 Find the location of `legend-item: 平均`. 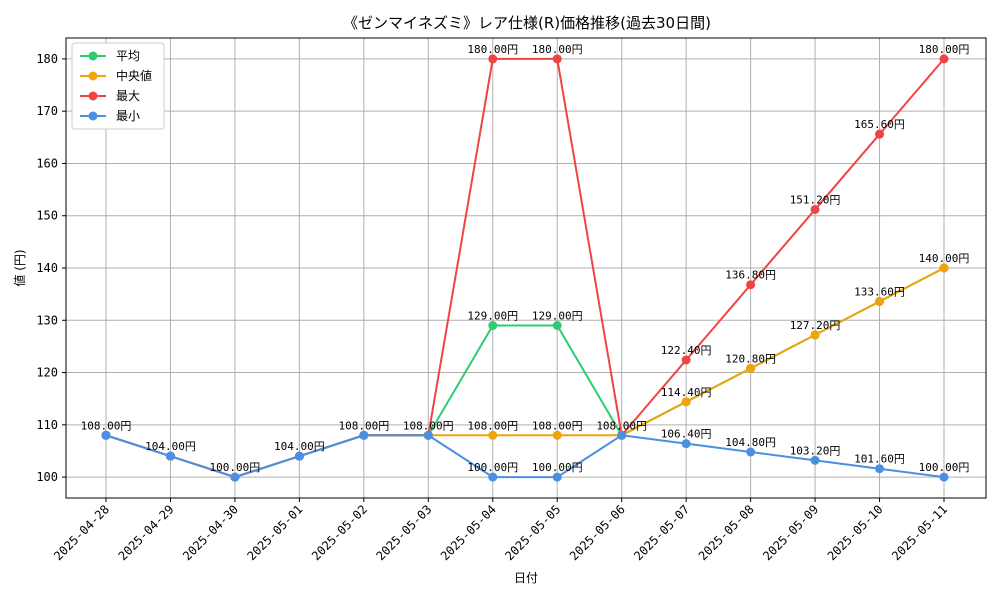

legend-item: 平均 is located at coordinates (110, 56).